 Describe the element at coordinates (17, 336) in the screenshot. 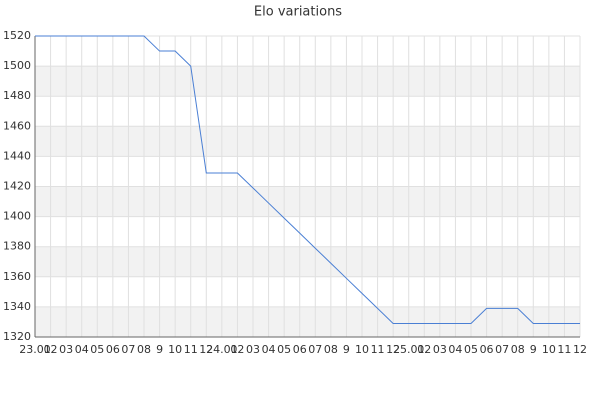

I see `y-tick-label: 1320` at that location.